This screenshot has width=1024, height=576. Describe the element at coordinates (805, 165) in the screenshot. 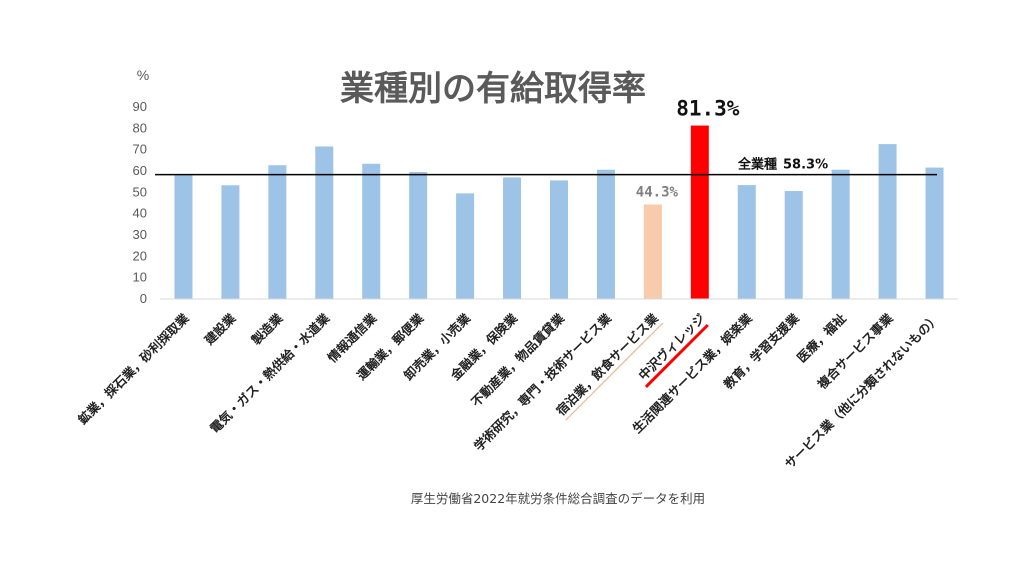

I see `all-industry-value: 58.3%` at that location.